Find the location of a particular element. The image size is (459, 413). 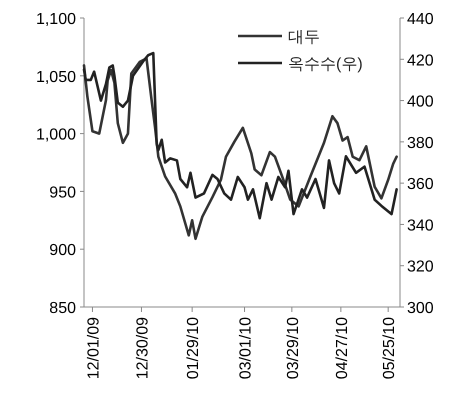

x-tick-label: 03/29/10 is located at coordinates (293, 348).